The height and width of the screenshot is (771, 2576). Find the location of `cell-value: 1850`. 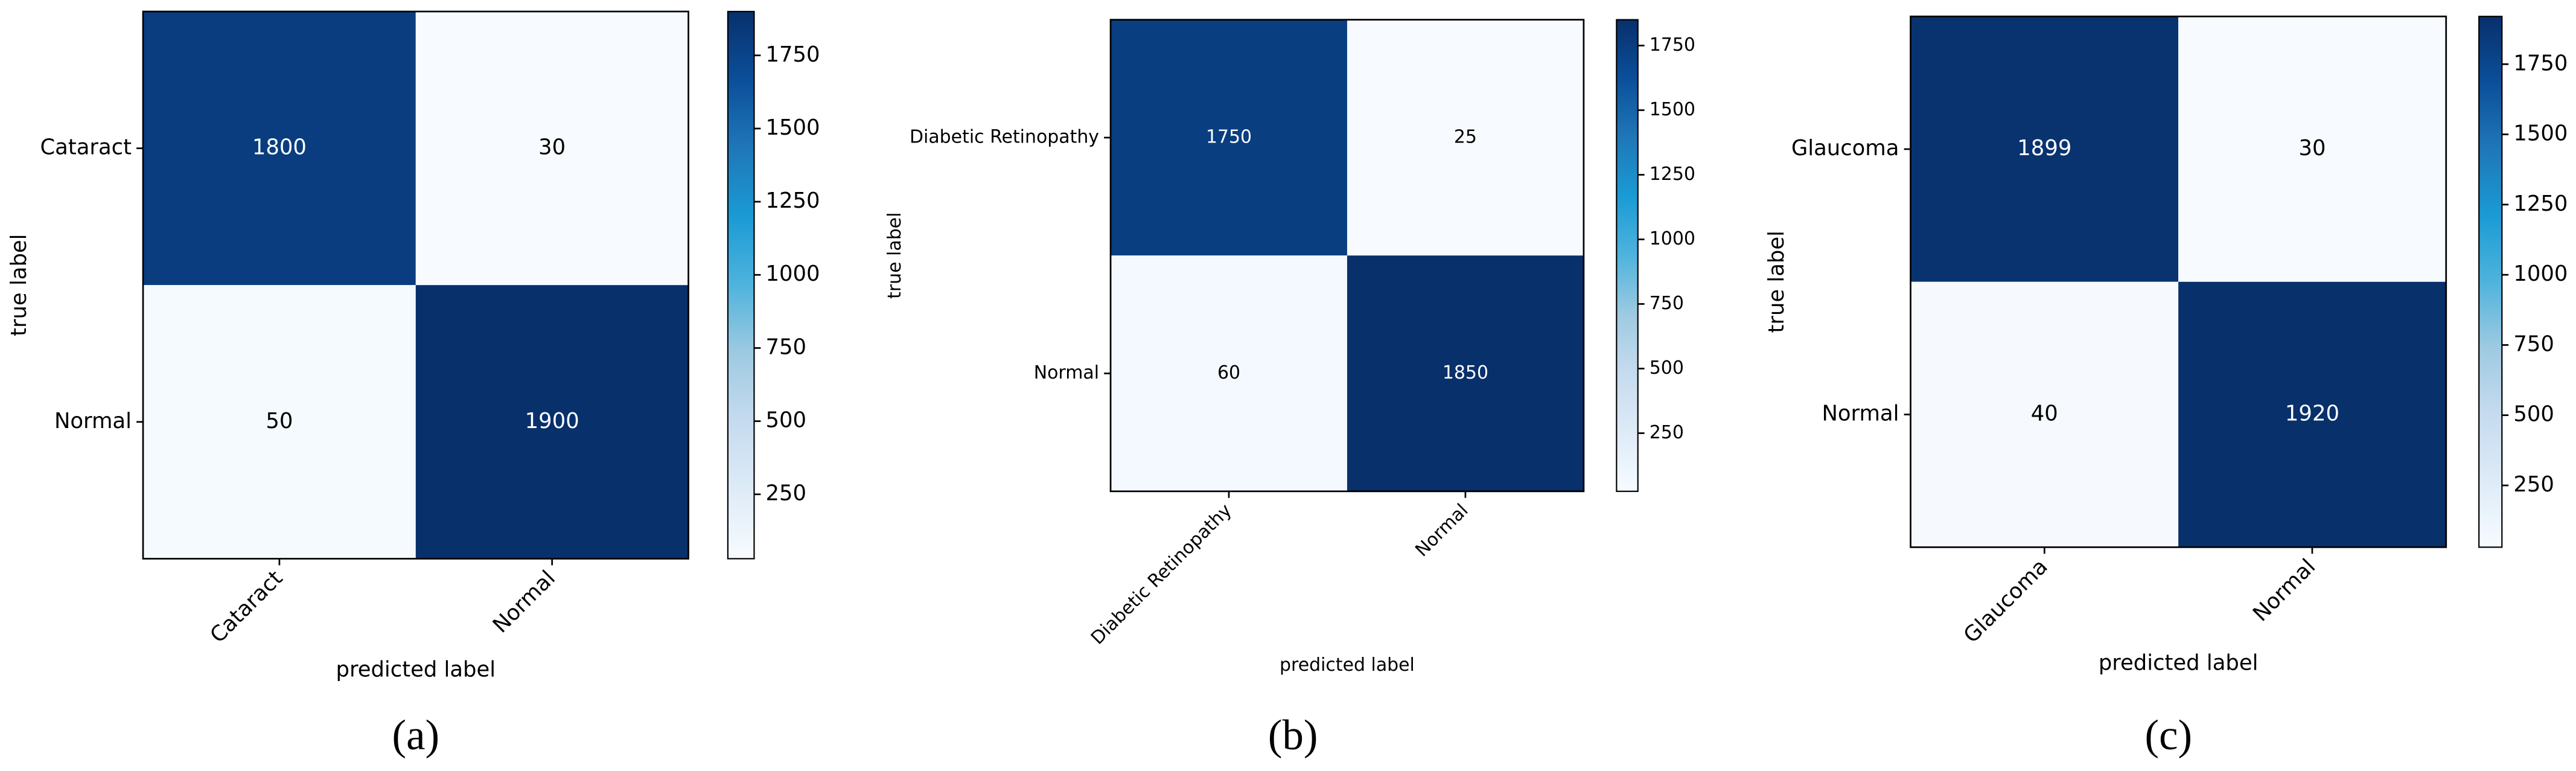

cell-value: 1850 is located at coordinates (1465, 372).